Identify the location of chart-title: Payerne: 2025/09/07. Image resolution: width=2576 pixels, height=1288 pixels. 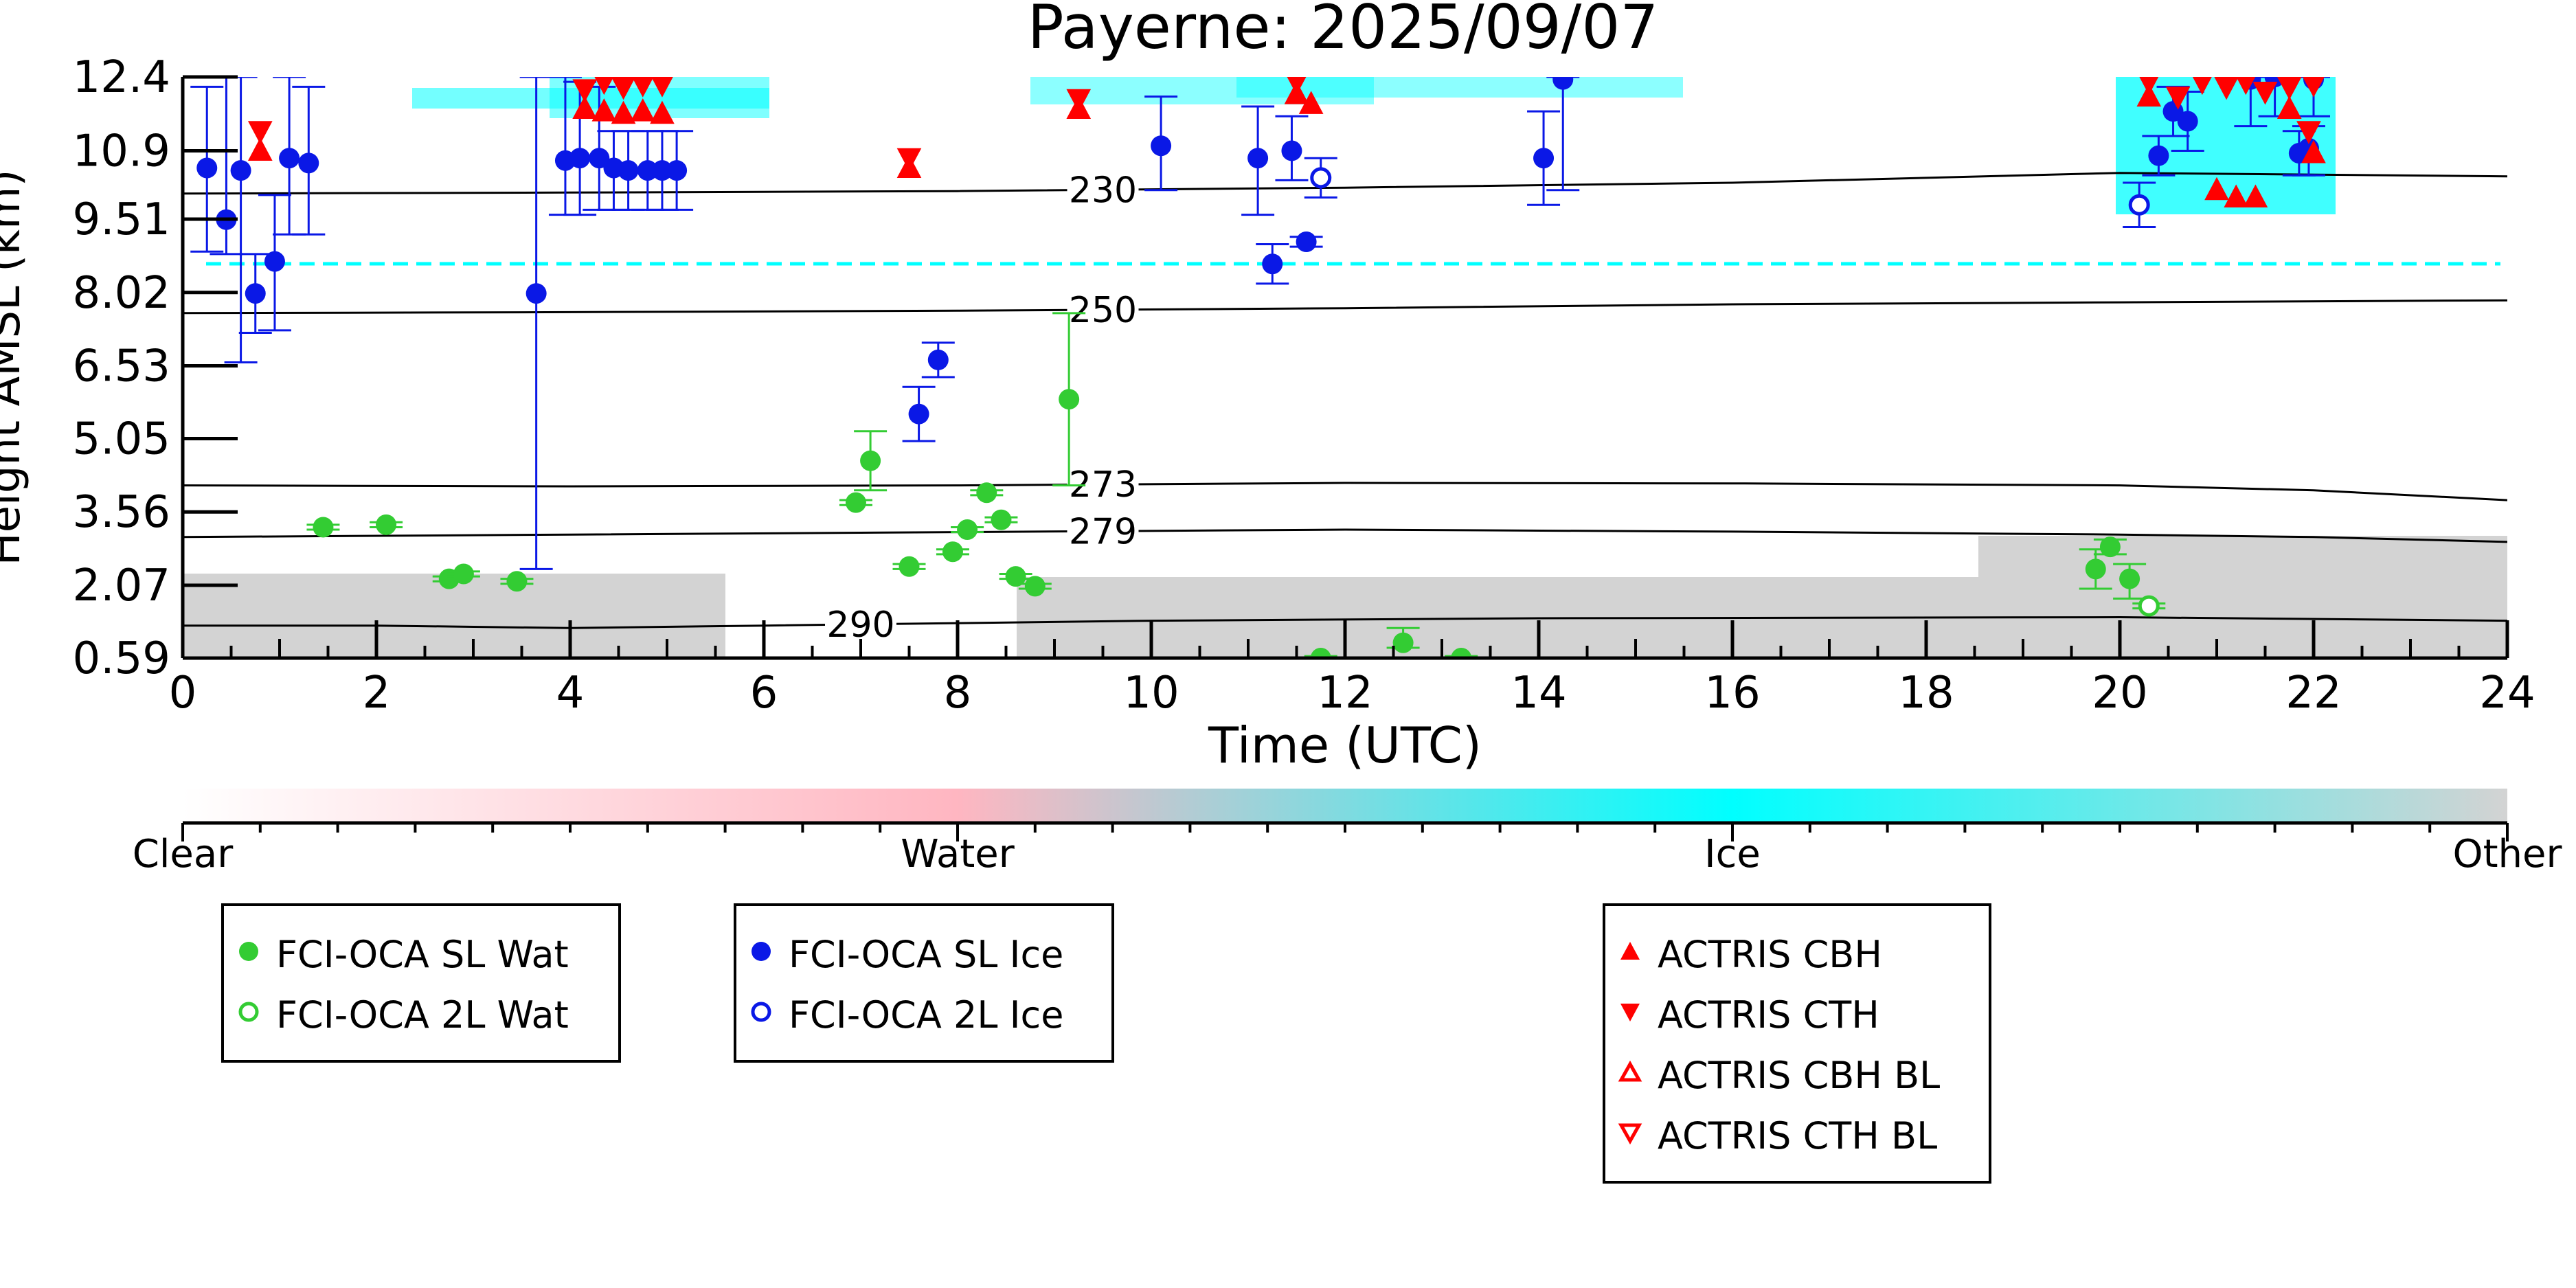
(1343, 31).